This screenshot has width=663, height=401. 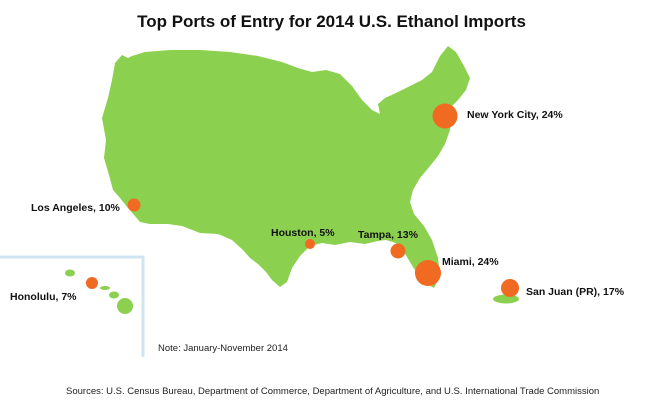 What do you see at coordinates (72, 306) in the screenshot?
I see `hawaii-inset-border` at bounding box center [72, 306].